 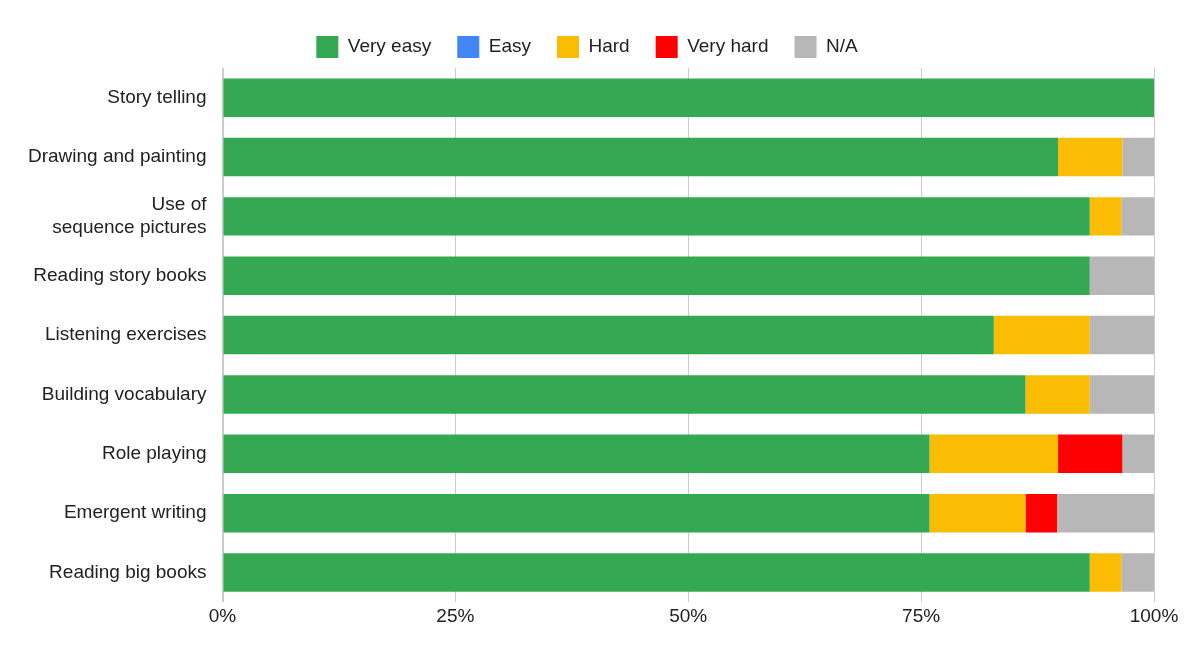 What do you see at coordinates (130, 215) in the screenshot?
I see `y-tick-label: Use of sequence pictures` at bounding box center [130, 215].